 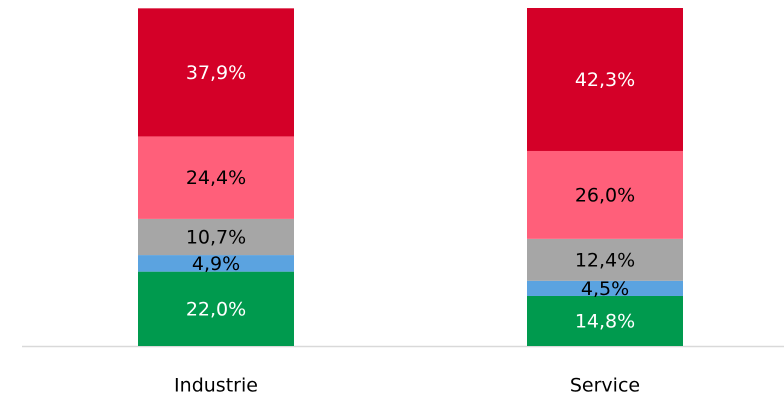 I want to click on data-label: 14,8%, so click(x=605, y=321).